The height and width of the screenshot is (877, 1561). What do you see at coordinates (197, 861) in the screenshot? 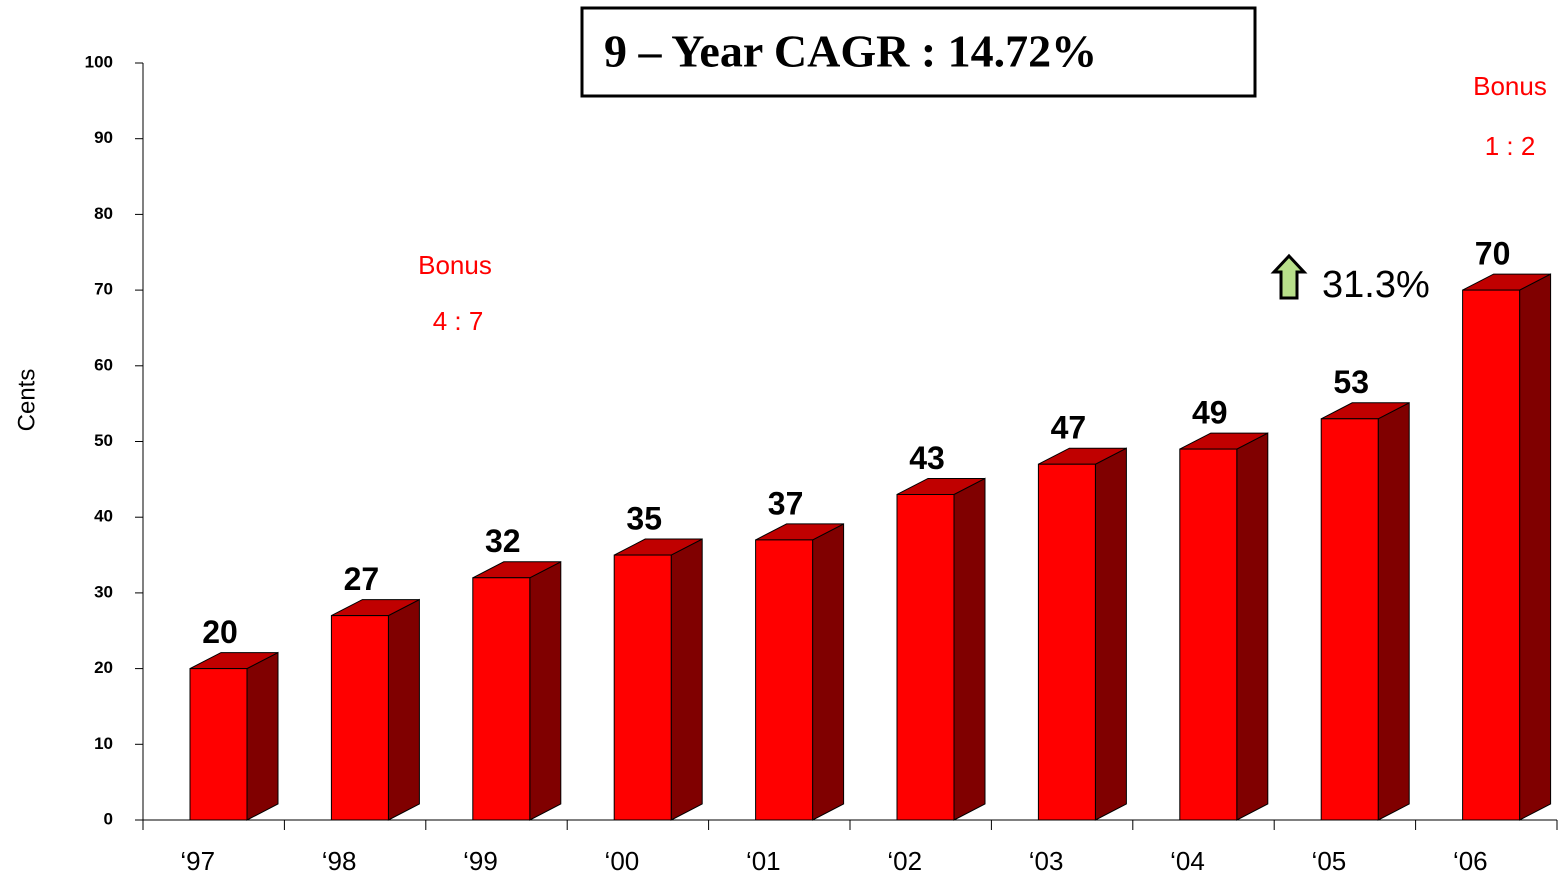
I see `x-tick-label: ‘97` at bounding box center [197, 861].